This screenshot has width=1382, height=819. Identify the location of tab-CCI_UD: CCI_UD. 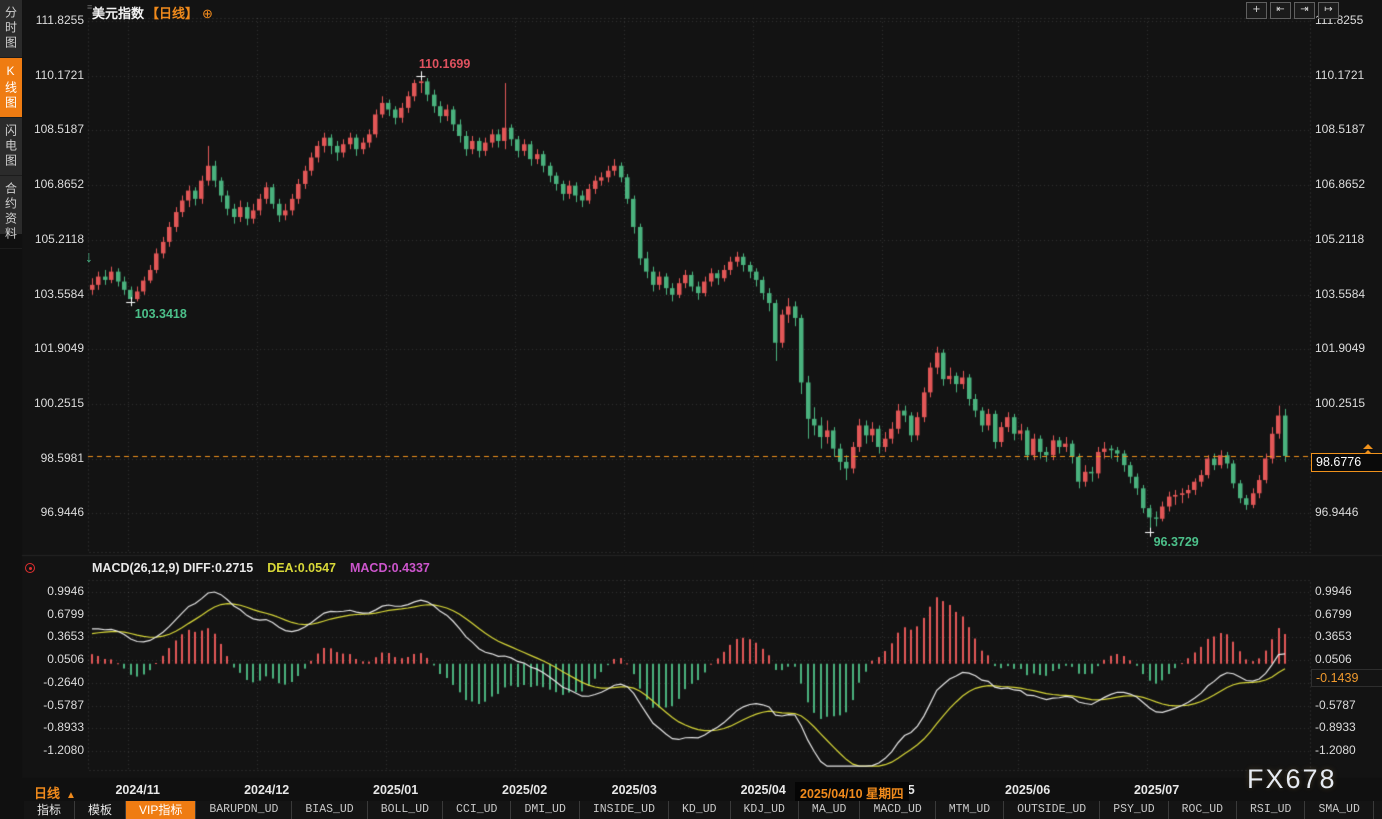
(477, 810).